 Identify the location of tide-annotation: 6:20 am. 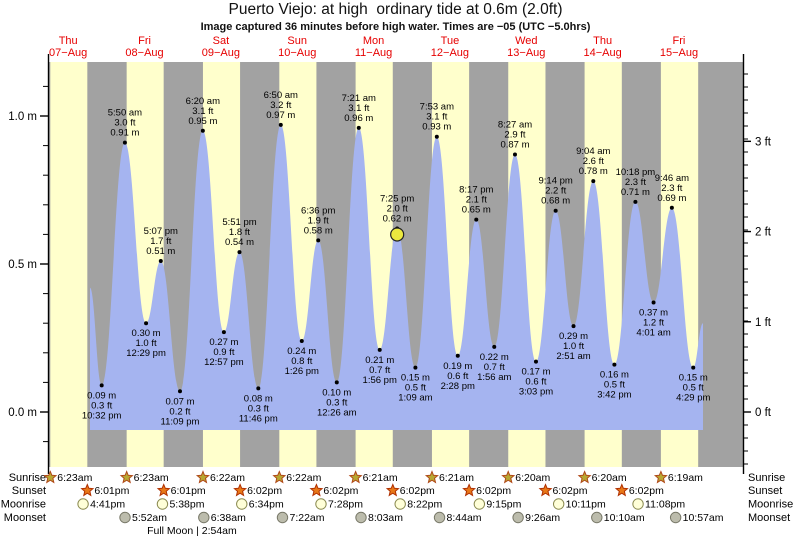
(203, 101).